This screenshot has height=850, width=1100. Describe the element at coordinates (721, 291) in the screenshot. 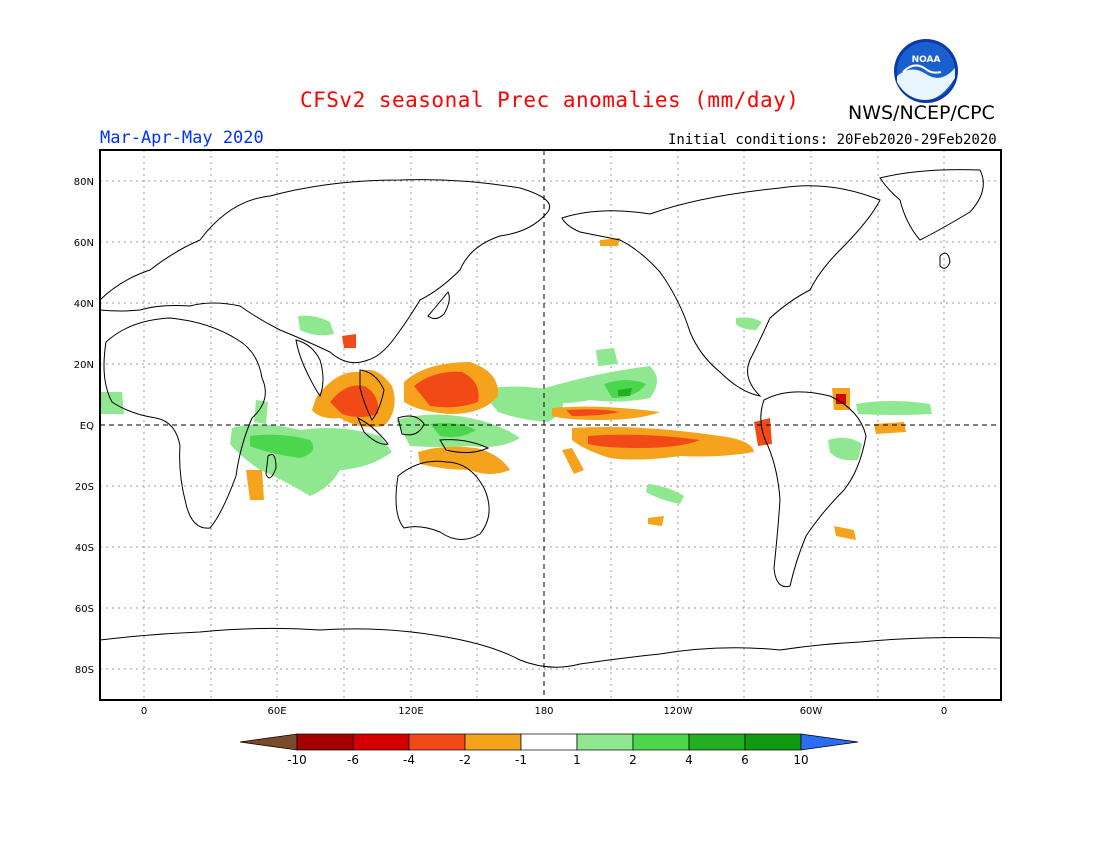

I see `coast-north-america` at that location.